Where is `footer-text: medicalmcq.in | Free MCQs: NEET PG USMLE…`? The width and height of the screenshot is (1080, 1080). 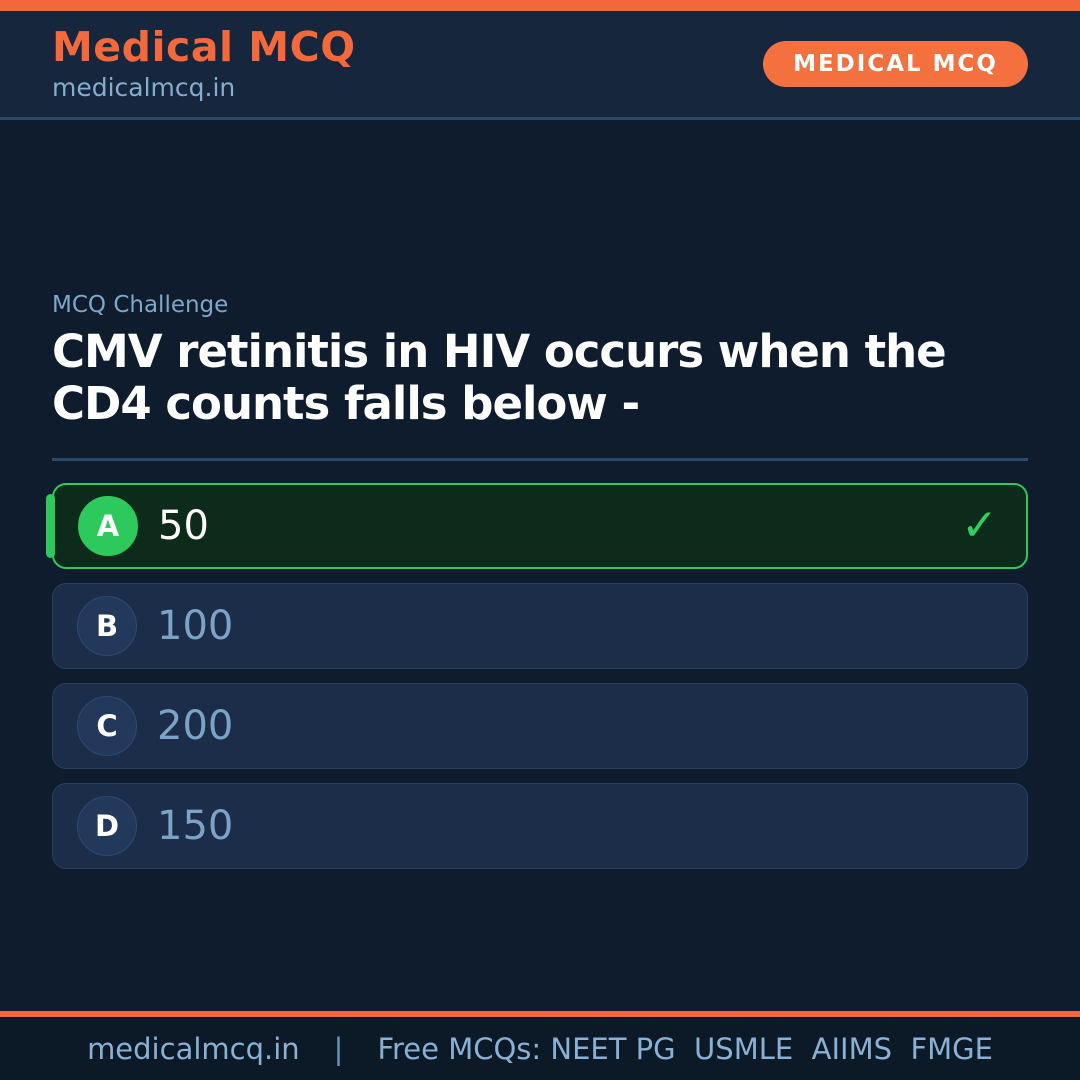
footer-text: medicalmcq.in | Free MCQs: NEET PG USMLE… is located at coordinates (540, 1048).